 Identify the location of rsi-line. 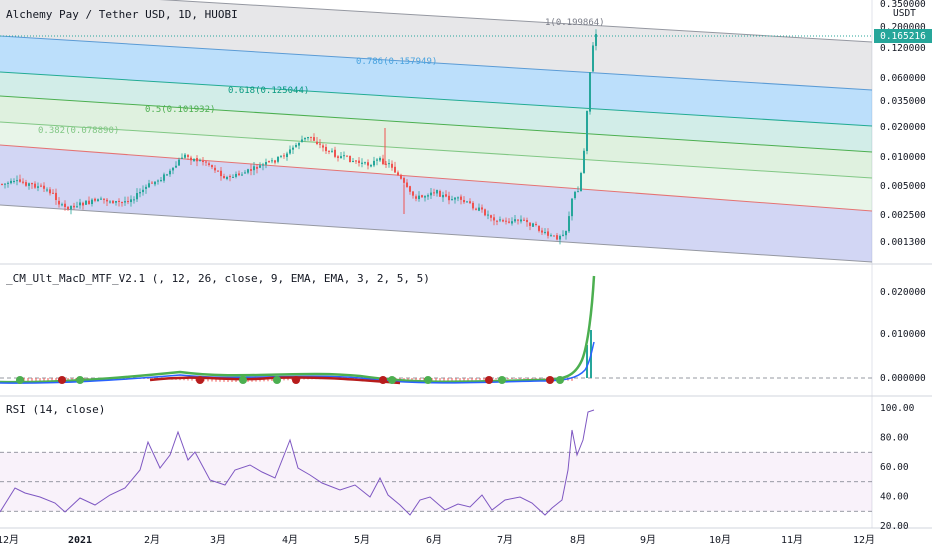
(297, 462).